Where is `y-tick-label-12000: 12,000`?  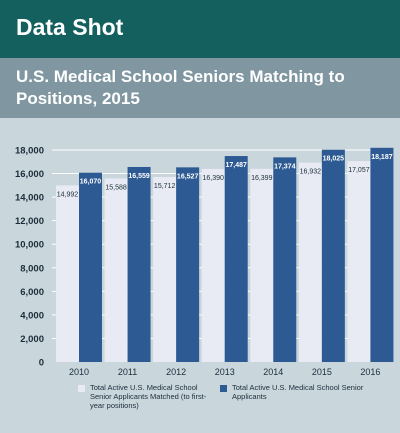
y-tick-label-12000: 12,000 is located at coordinates (29, 221).